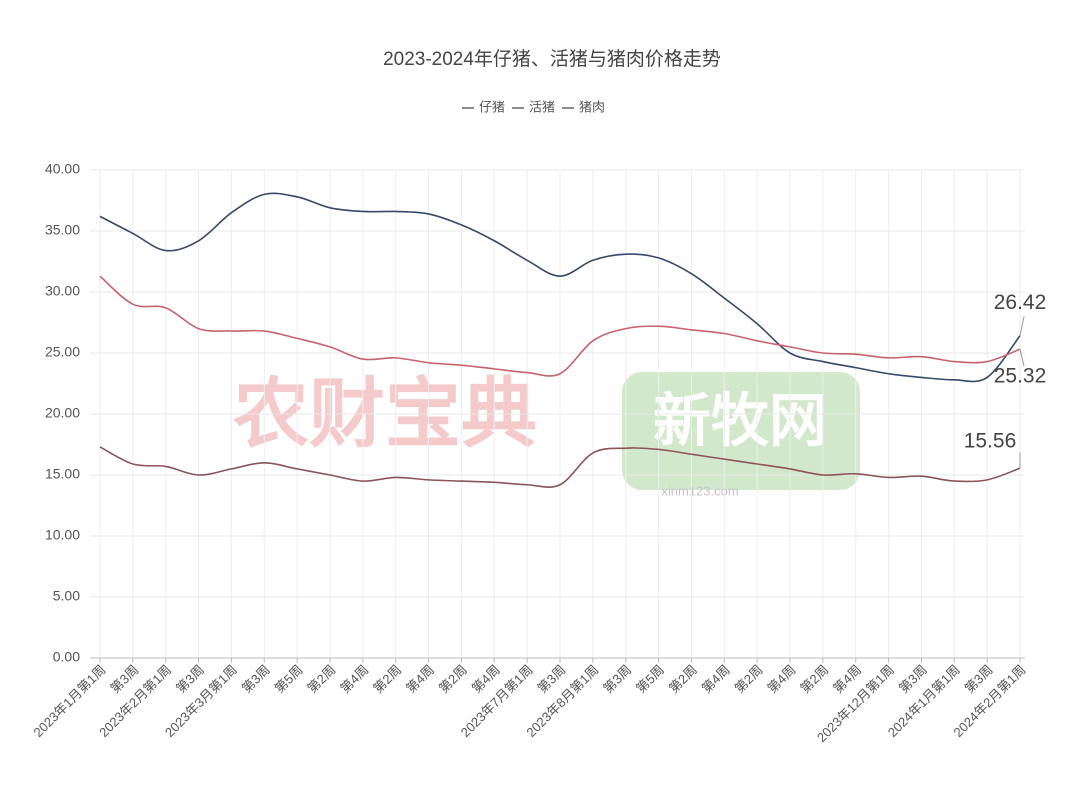 This screenshot has width=1080, height=796. What do you see at coordinates (740, 420) in the screenshot?
I see `watermark-text: 新牧网` at bounding box center [740, 420].